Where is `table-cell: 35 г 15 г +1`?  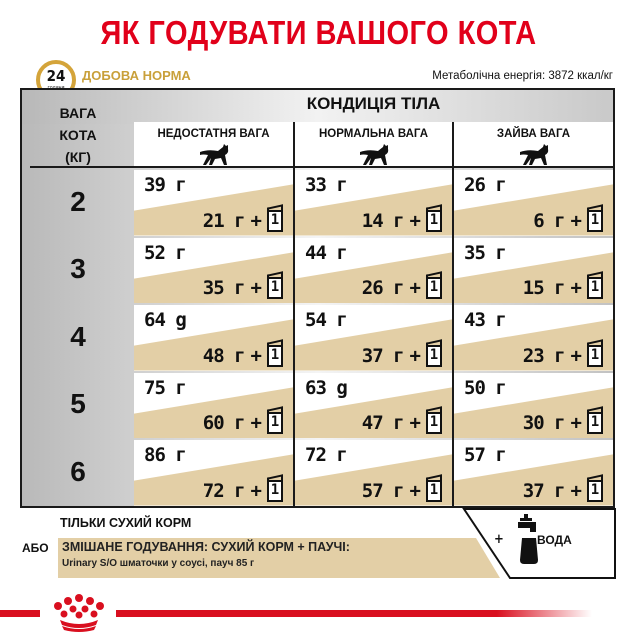 table-cell: 35 г 15 г +1 is located at coordinates (533, 270).